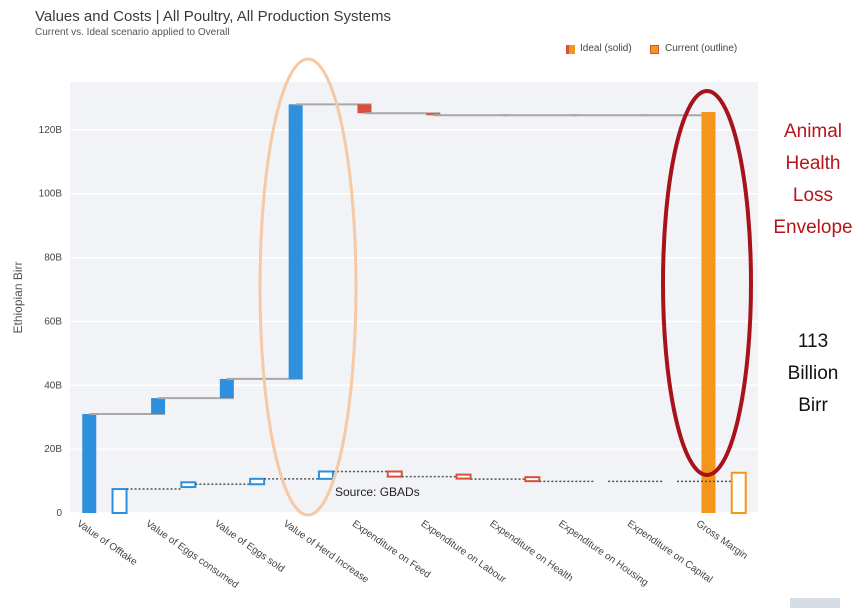  I want to click on annotation-line: Envelope, so click(813, 227).